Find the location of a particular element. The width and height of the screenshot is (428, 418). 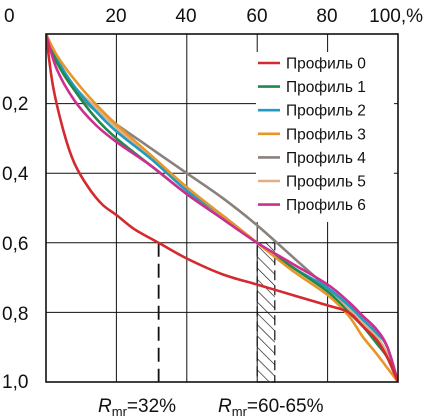

legend-label: Профиль 1 is located at coordinates (326, 87).